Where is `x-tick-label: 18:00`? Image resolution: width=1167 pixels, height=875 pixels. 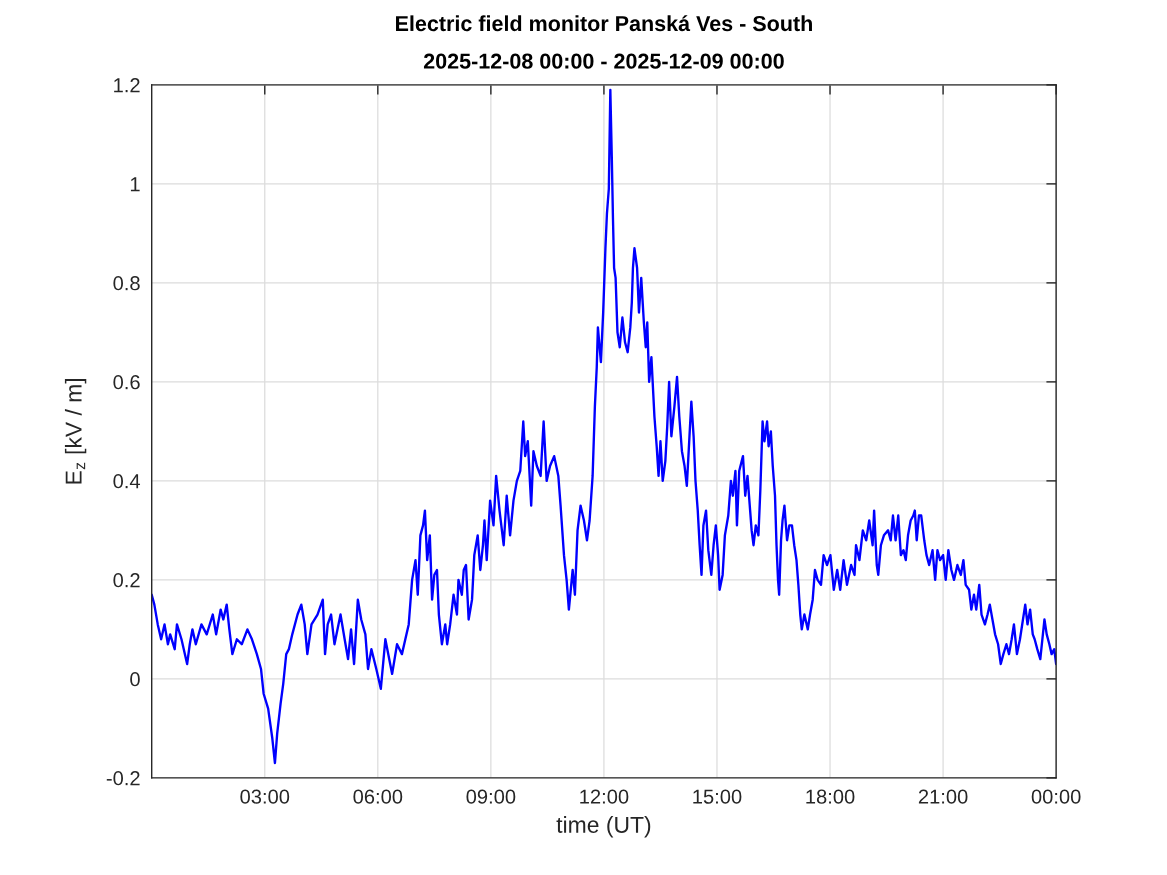 x-tick-label: 18:00 is located at coordinates (830, 796).